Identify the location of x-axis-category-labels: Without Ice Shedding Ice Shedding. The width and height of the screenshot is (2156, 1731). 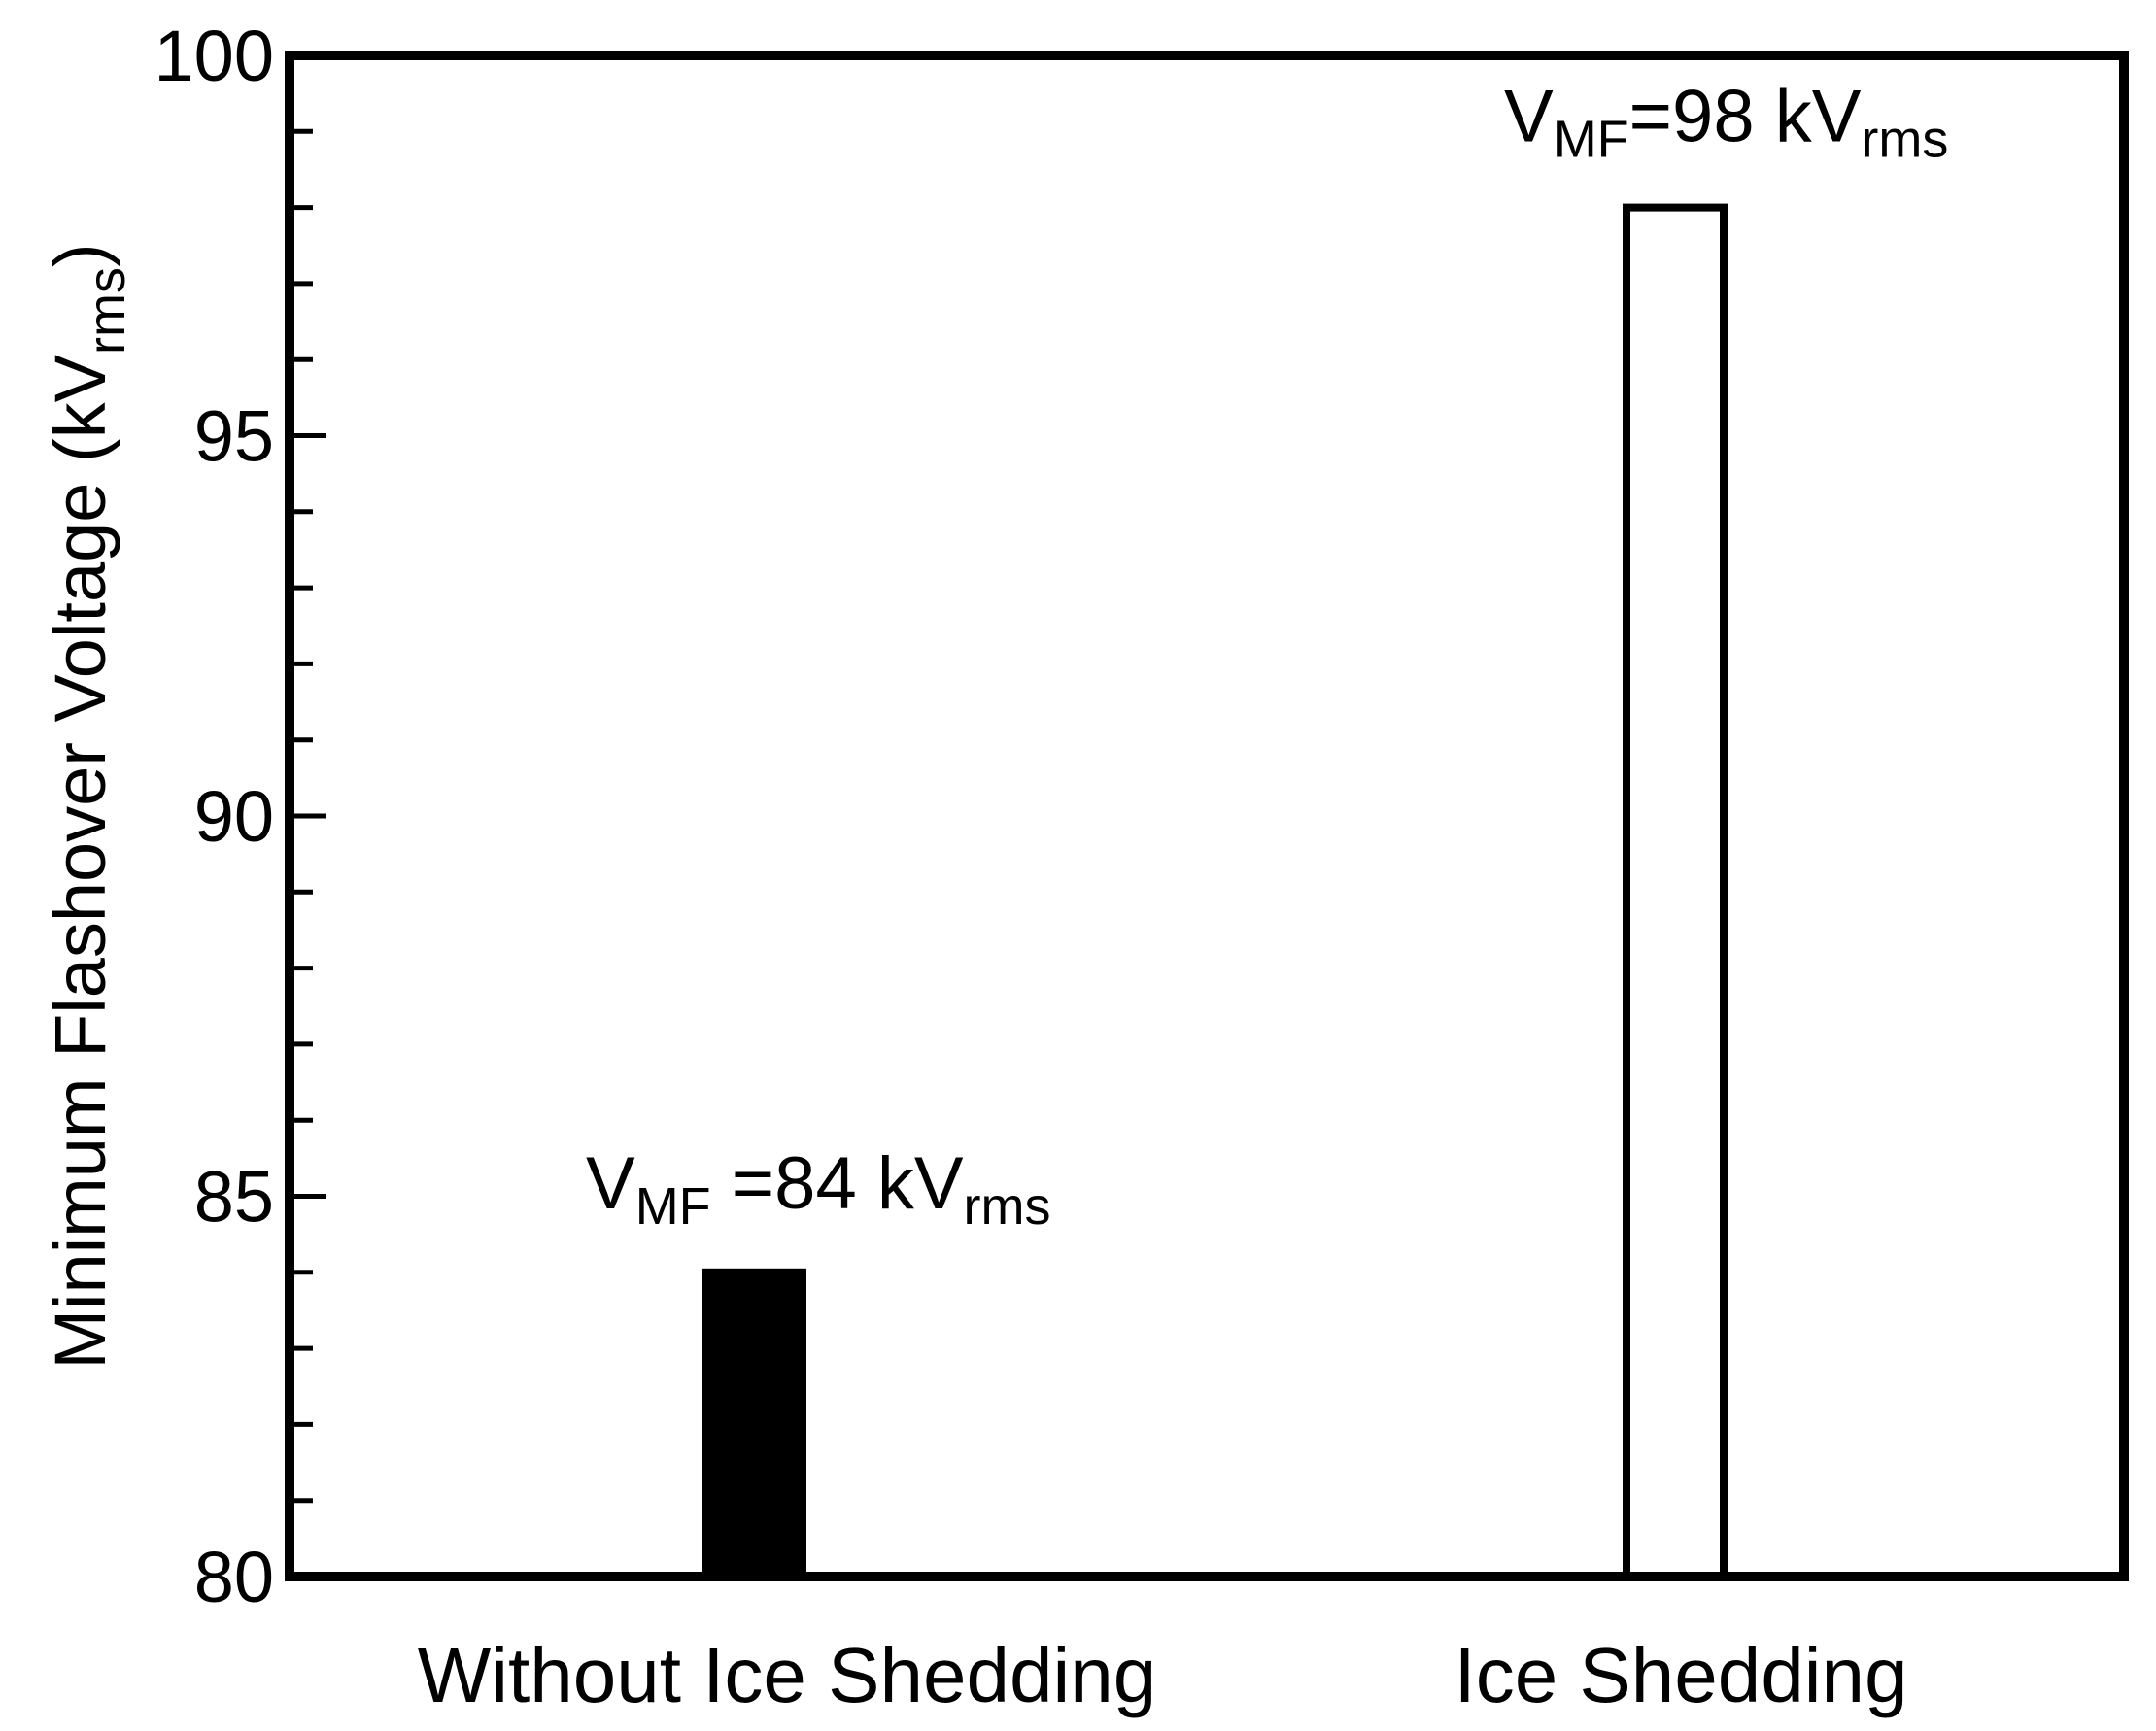
(1163, 1675).